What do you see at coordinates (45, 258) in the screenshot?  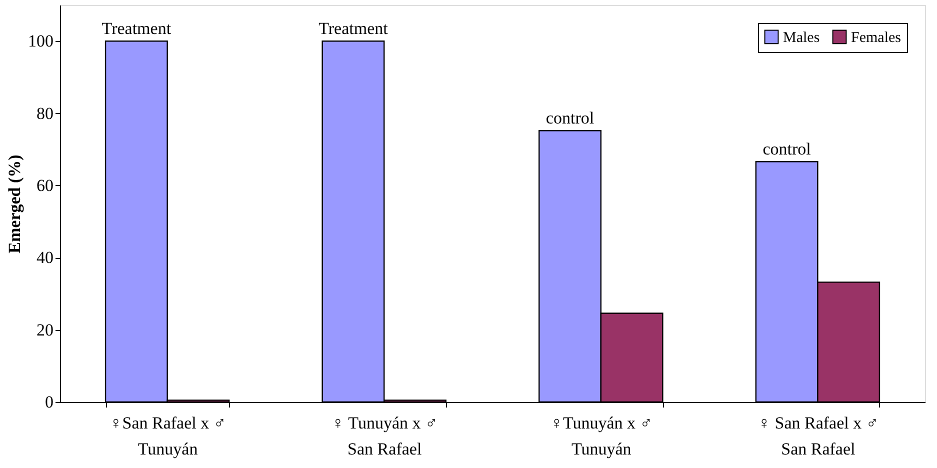 I see `y-tick-label: 40` at bounding box center [45, 258].